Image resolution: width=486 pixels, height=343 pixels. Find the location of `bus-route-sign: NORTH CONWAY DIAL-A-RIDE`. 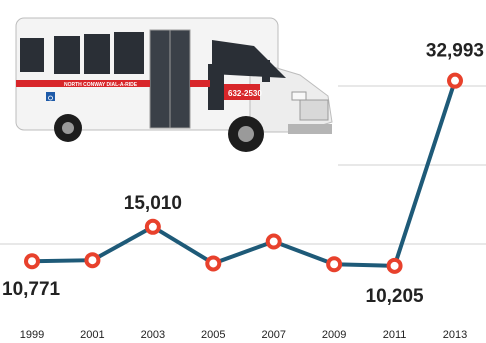

bus-route-sign: NORTH CONWAY DIAL-A-RIDE is located at coordinates (101, 85).